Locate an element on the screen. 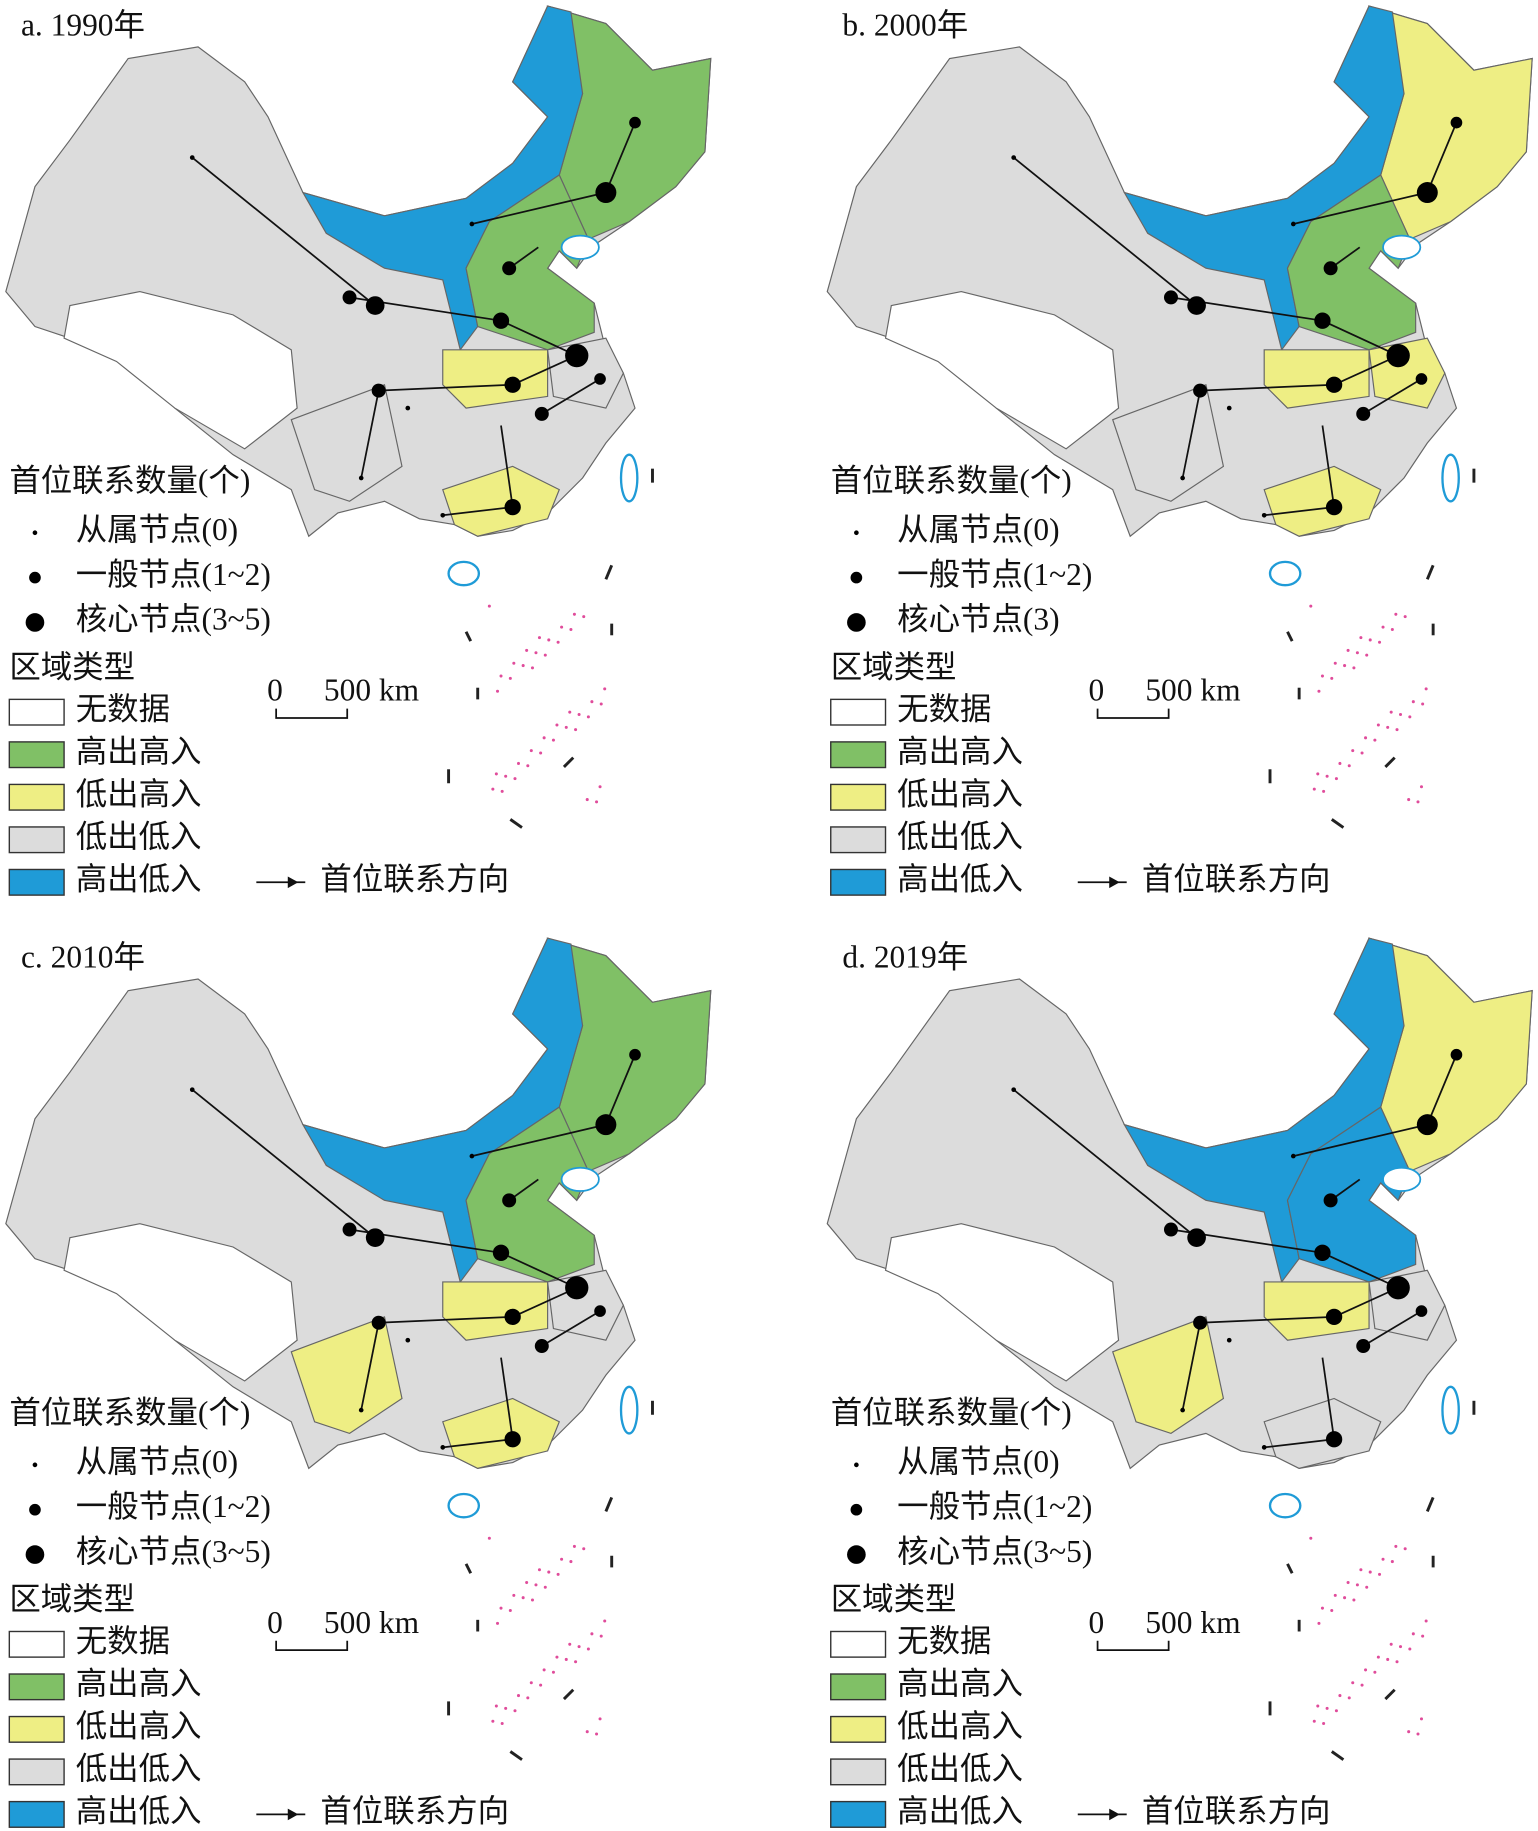 This screenshot has height=1831, width=1538. legend-region-label: 无数据 is located at coordinates (123, 708).